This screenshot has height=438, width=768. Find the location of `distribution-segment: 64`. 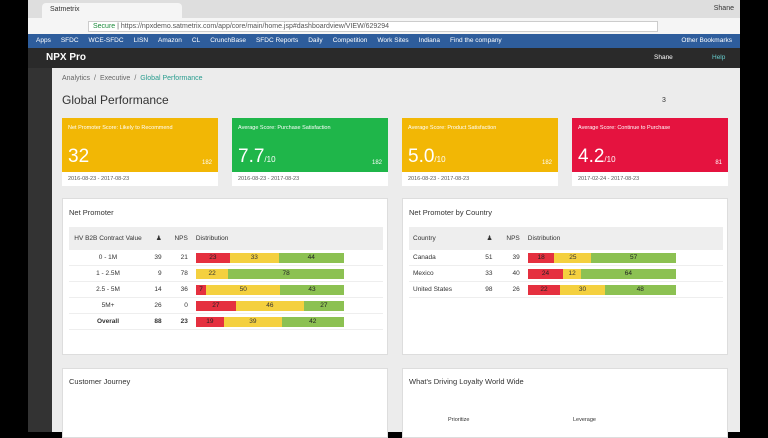

distribution-segment: 64 is located at coordinates (628, 273).